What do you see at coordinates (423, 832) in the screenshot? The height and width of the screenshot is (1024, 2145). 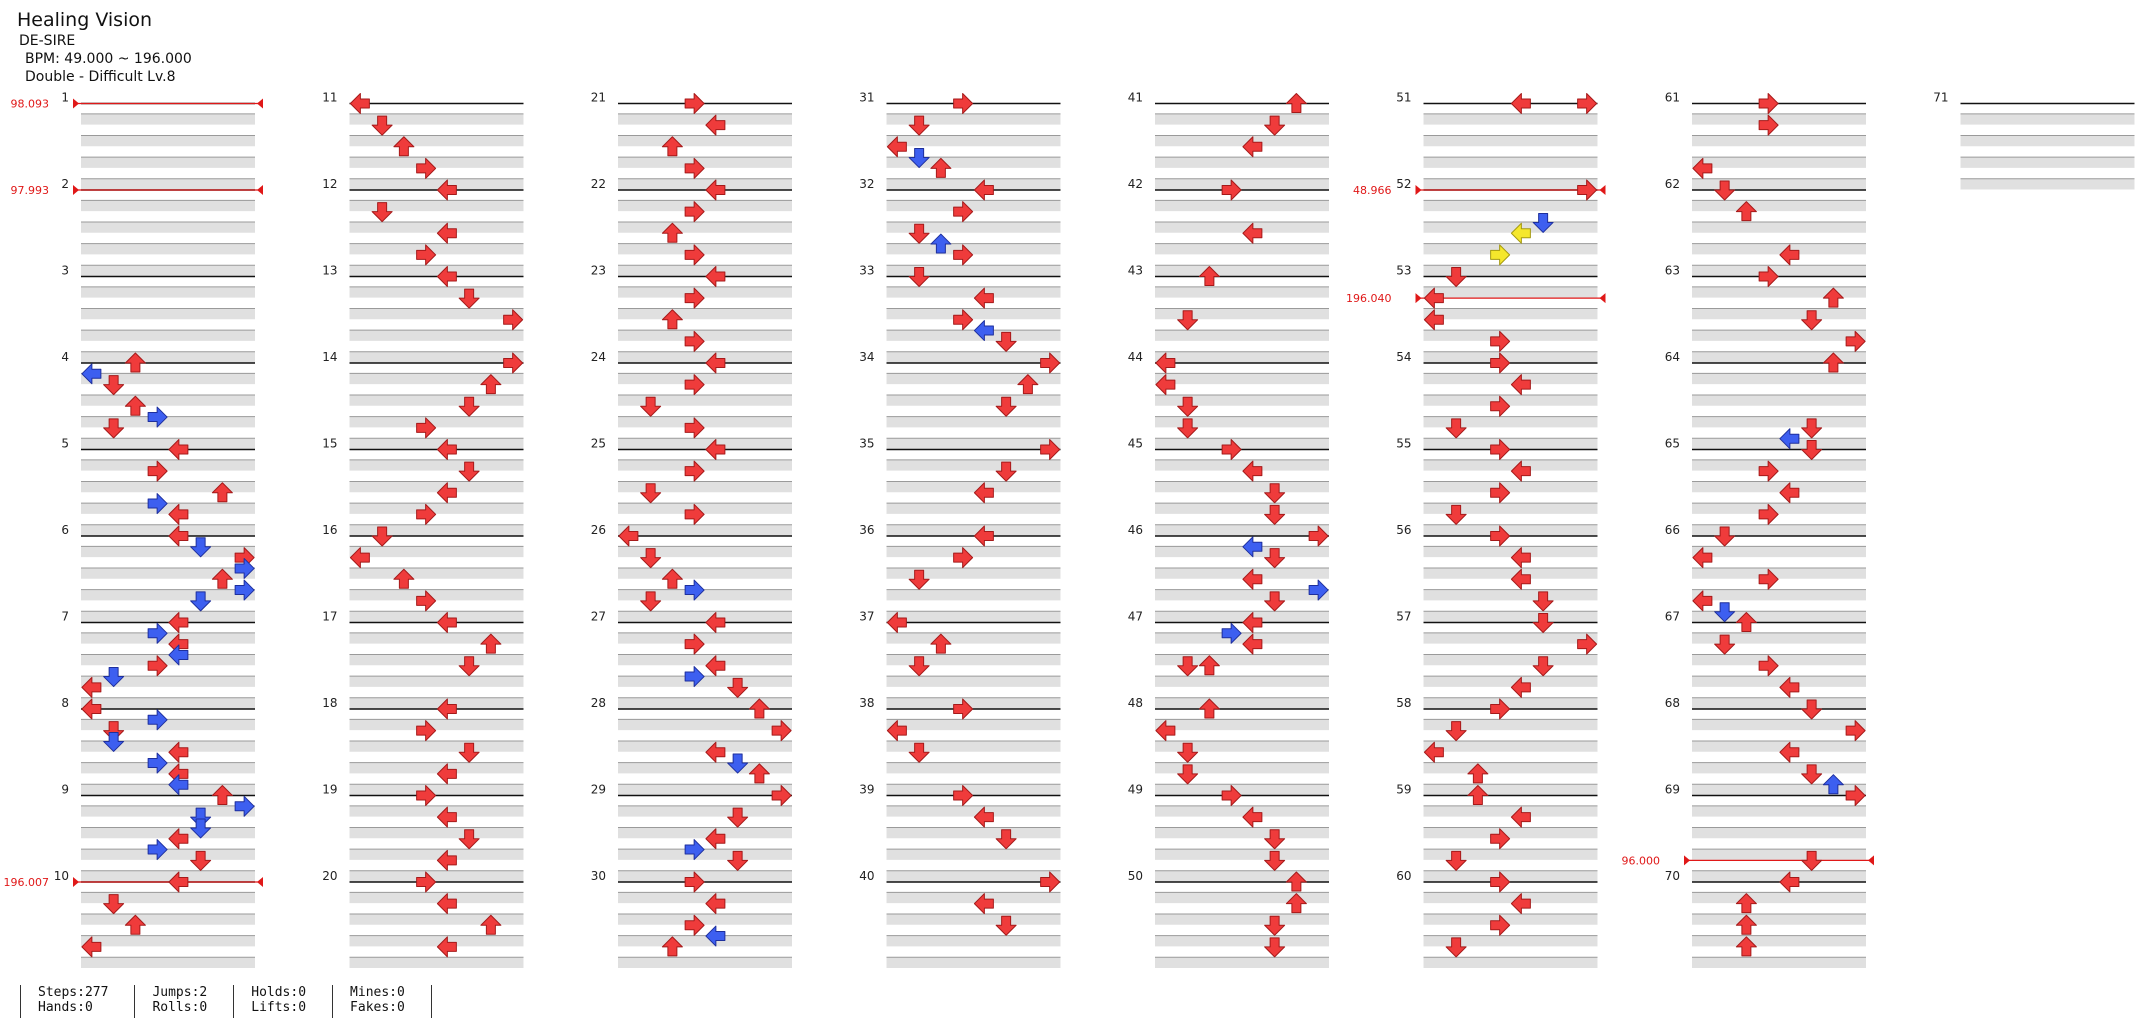 I see `measure-block: 19` at bounding box center [423, 832].